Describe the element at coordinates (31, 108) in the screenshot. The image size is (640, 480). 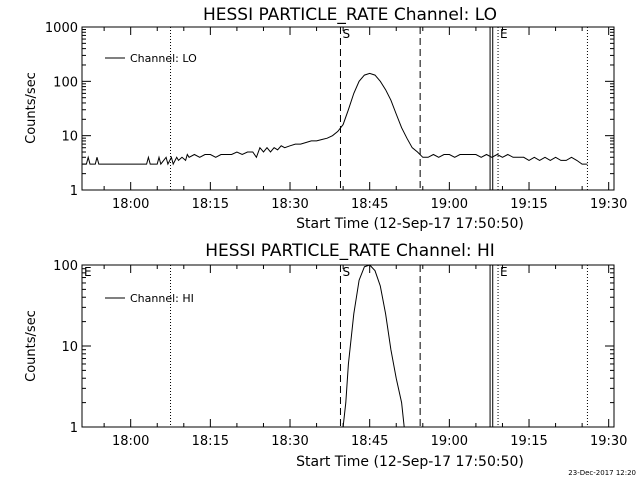
I see `chart-lo-ylabel: Counts/sec` at that location.